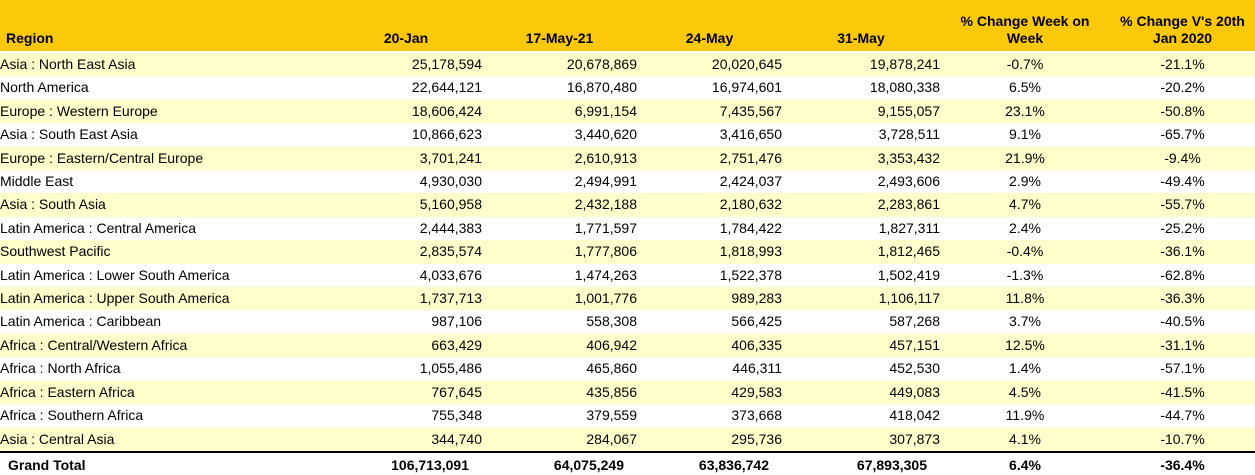 This screenshot has height=475, width=1255. I want to click on pct-change-cell: -36.1%, so click(1182, 251).